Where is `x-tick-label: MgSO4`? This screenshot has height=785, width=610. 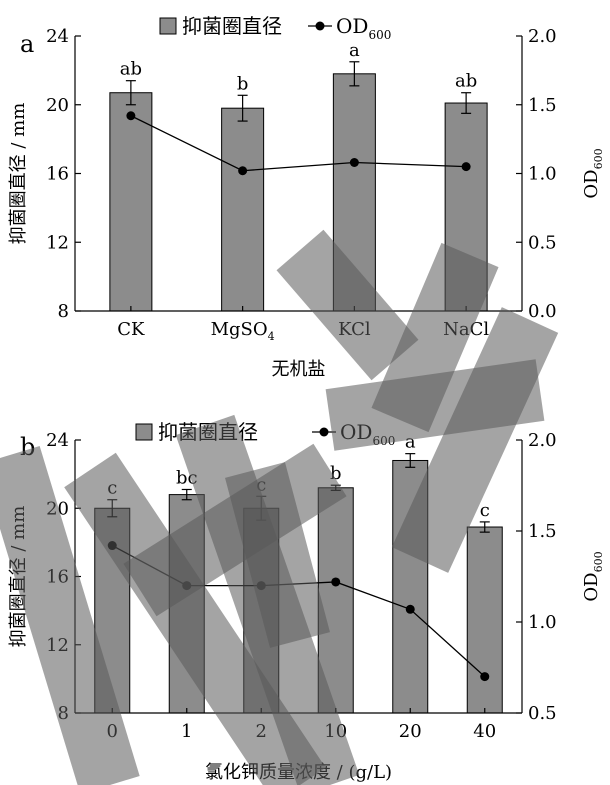 x-tick-label: MgSO4 is located at coordinates (243, 331).